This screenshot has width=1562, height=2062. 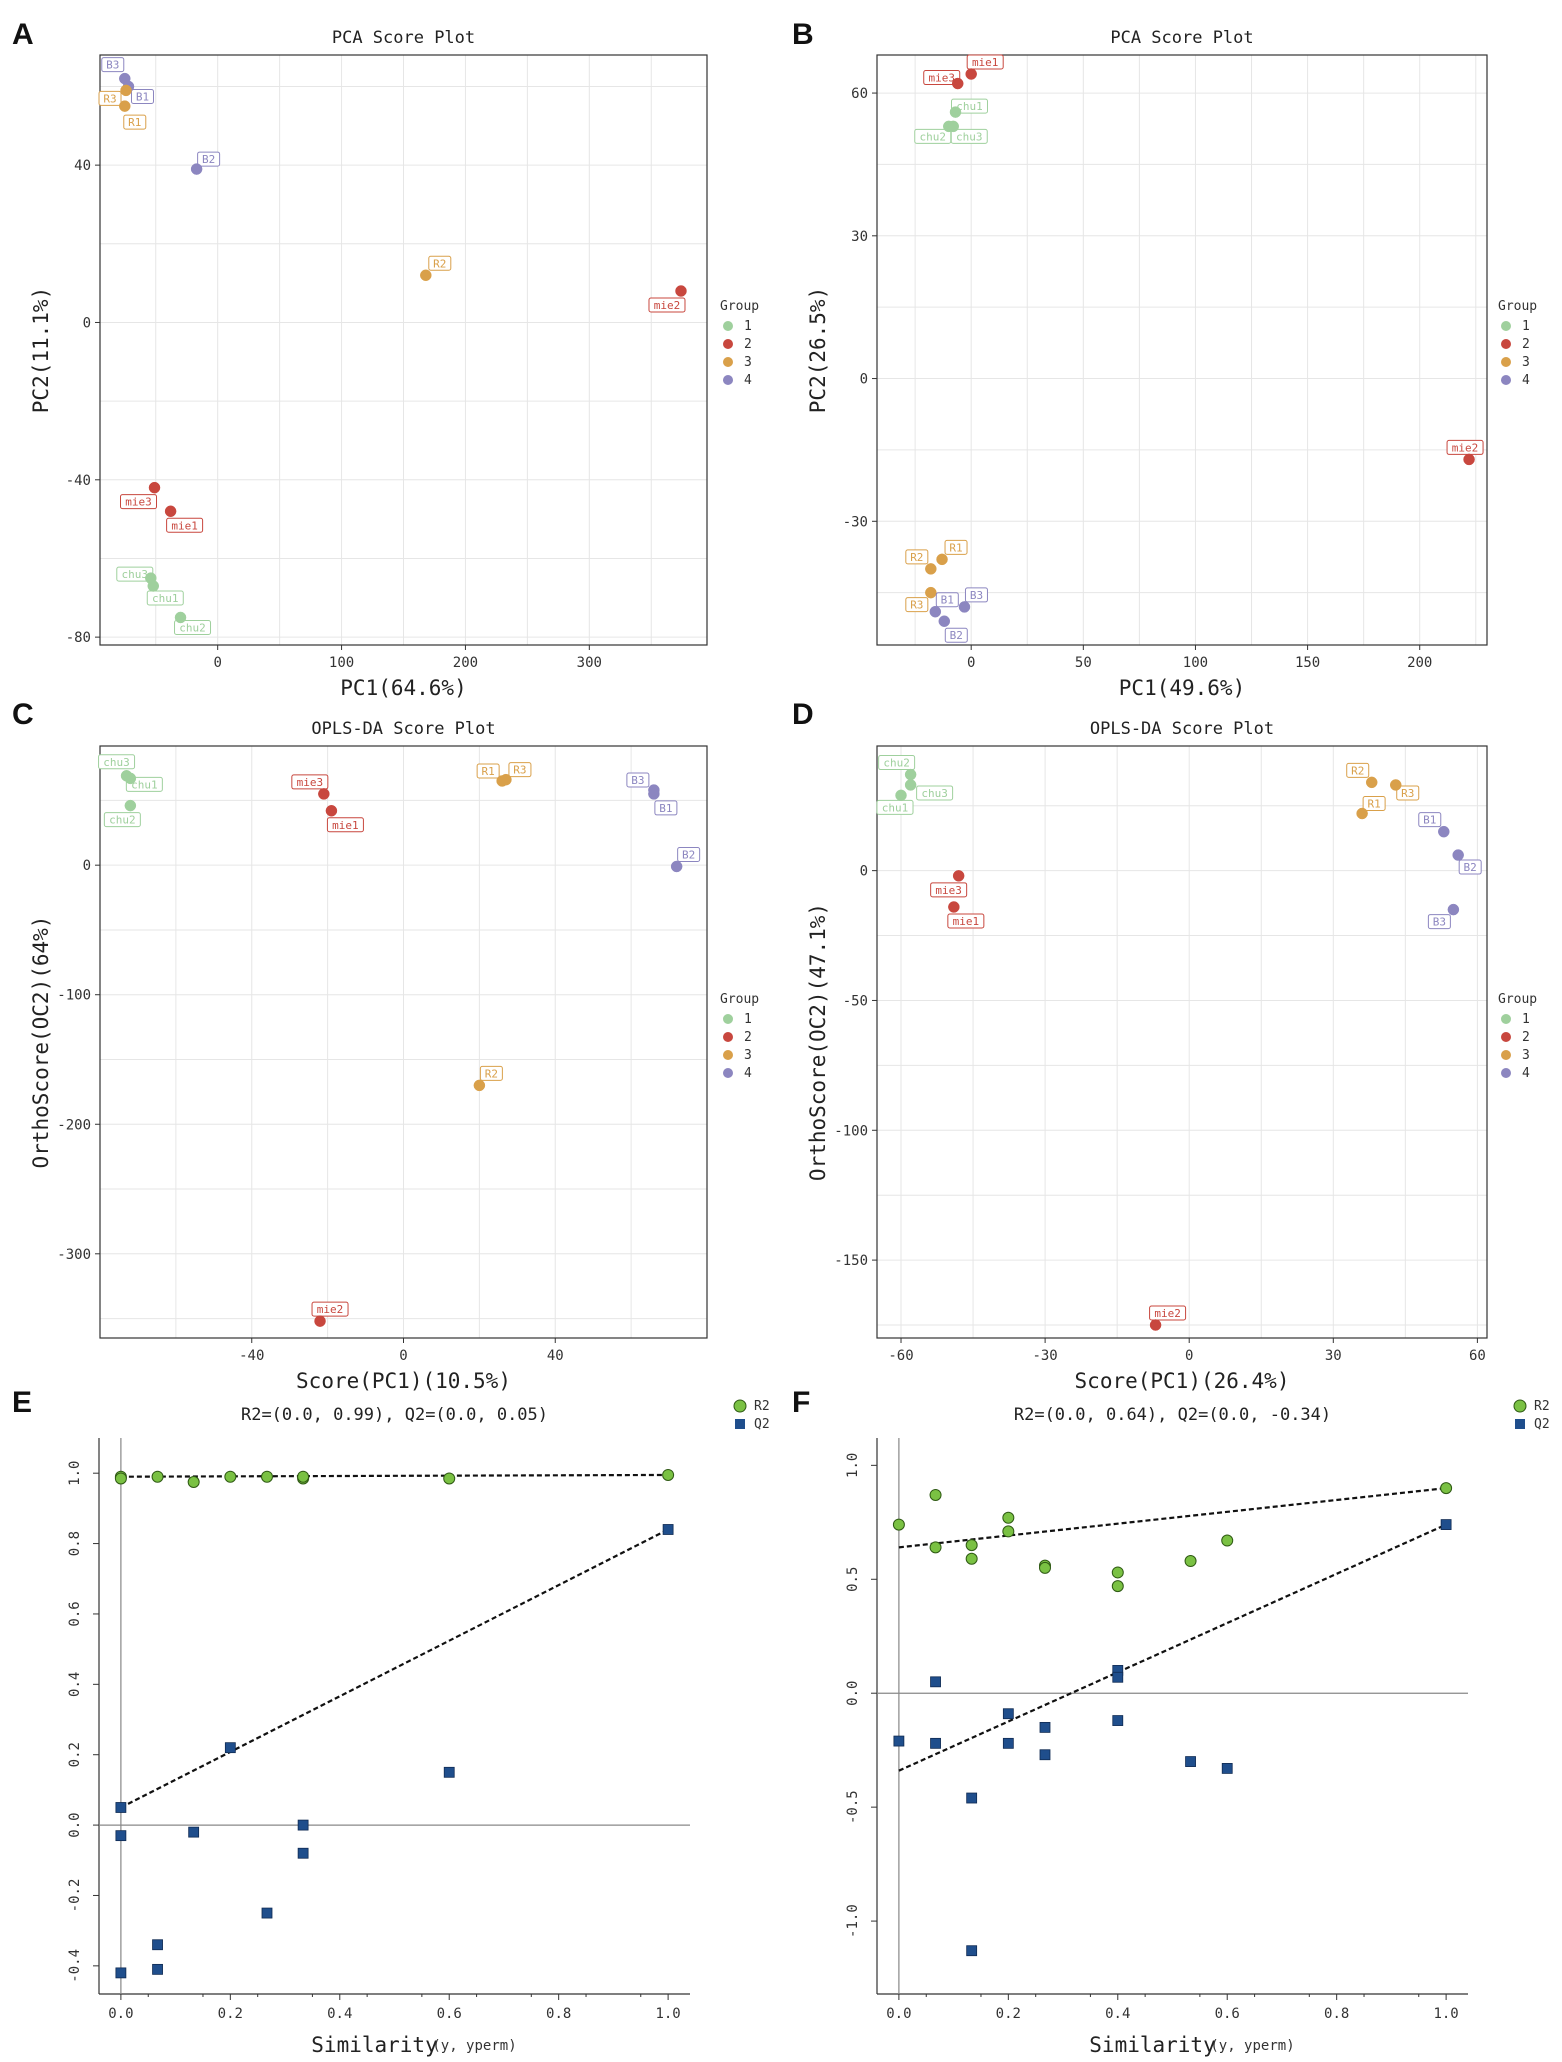 I want to click on x-axis-label: PC1(64.6%), so click(x=403, y=688).